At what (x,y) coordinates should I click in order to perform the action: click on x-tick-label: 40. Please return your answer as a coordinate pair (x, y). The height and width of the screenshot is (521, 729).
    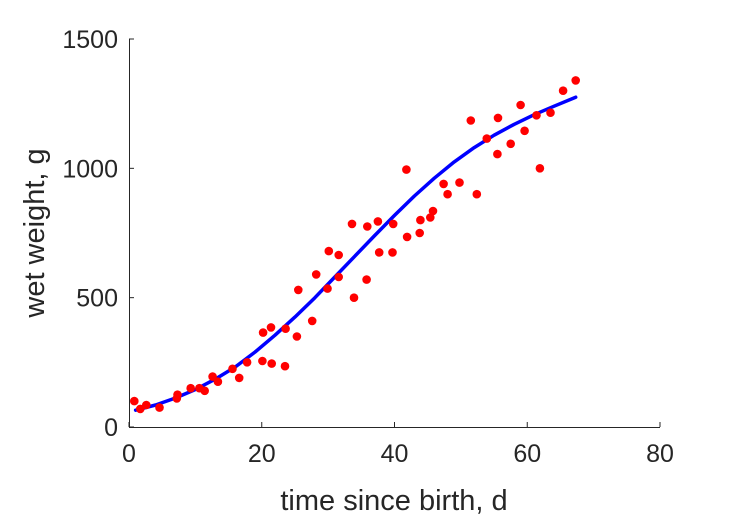
    Looking at the image, I should click on (395, 454).